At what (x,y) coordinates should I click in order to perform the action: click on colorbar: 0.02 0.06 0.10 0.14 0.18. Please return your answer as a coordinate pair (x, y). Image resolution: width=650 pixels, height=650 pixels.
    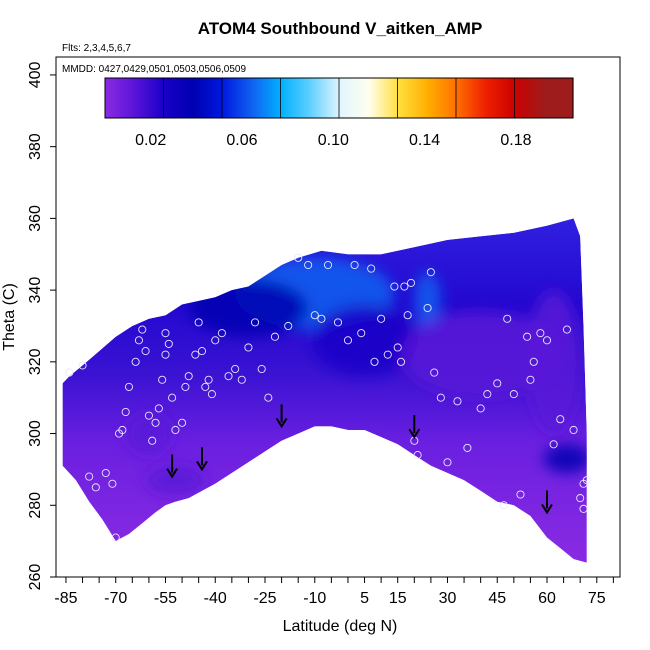
    Looking at the image, I should click on (339, 113).